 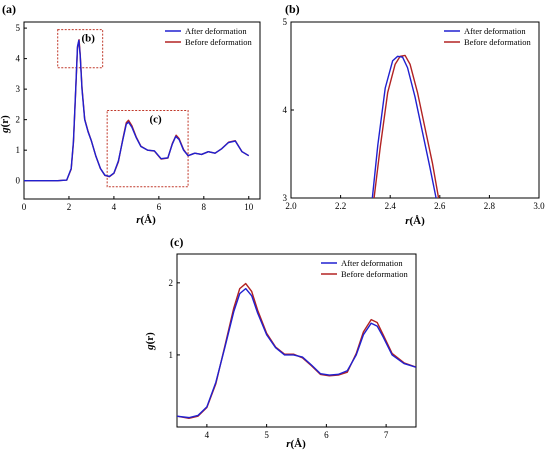 I want to click on panel-c-x-tick-label: 5, so click(x=266, y=435).